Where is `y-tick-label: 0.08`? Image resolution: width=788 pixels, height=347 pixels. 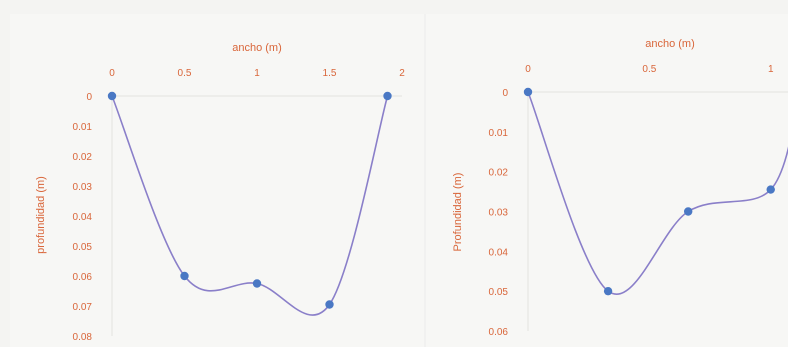
y-tick-label: 0.08 is located at coordinates (83, 337).